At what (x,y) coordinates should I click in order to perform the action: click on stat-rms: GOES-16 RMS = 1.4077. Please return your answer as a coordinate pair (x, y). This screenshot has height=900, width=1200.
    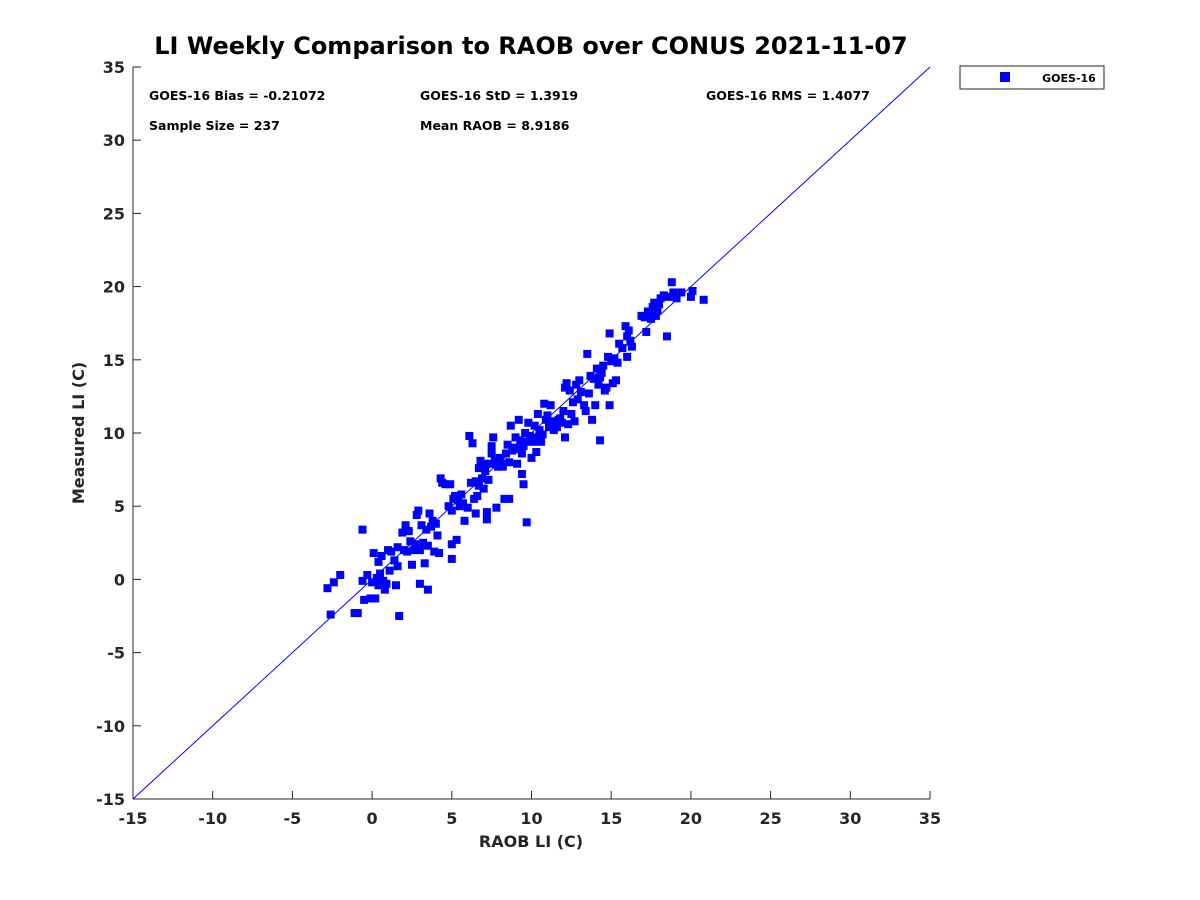
    Looking at the image, I should click on (788, 95).